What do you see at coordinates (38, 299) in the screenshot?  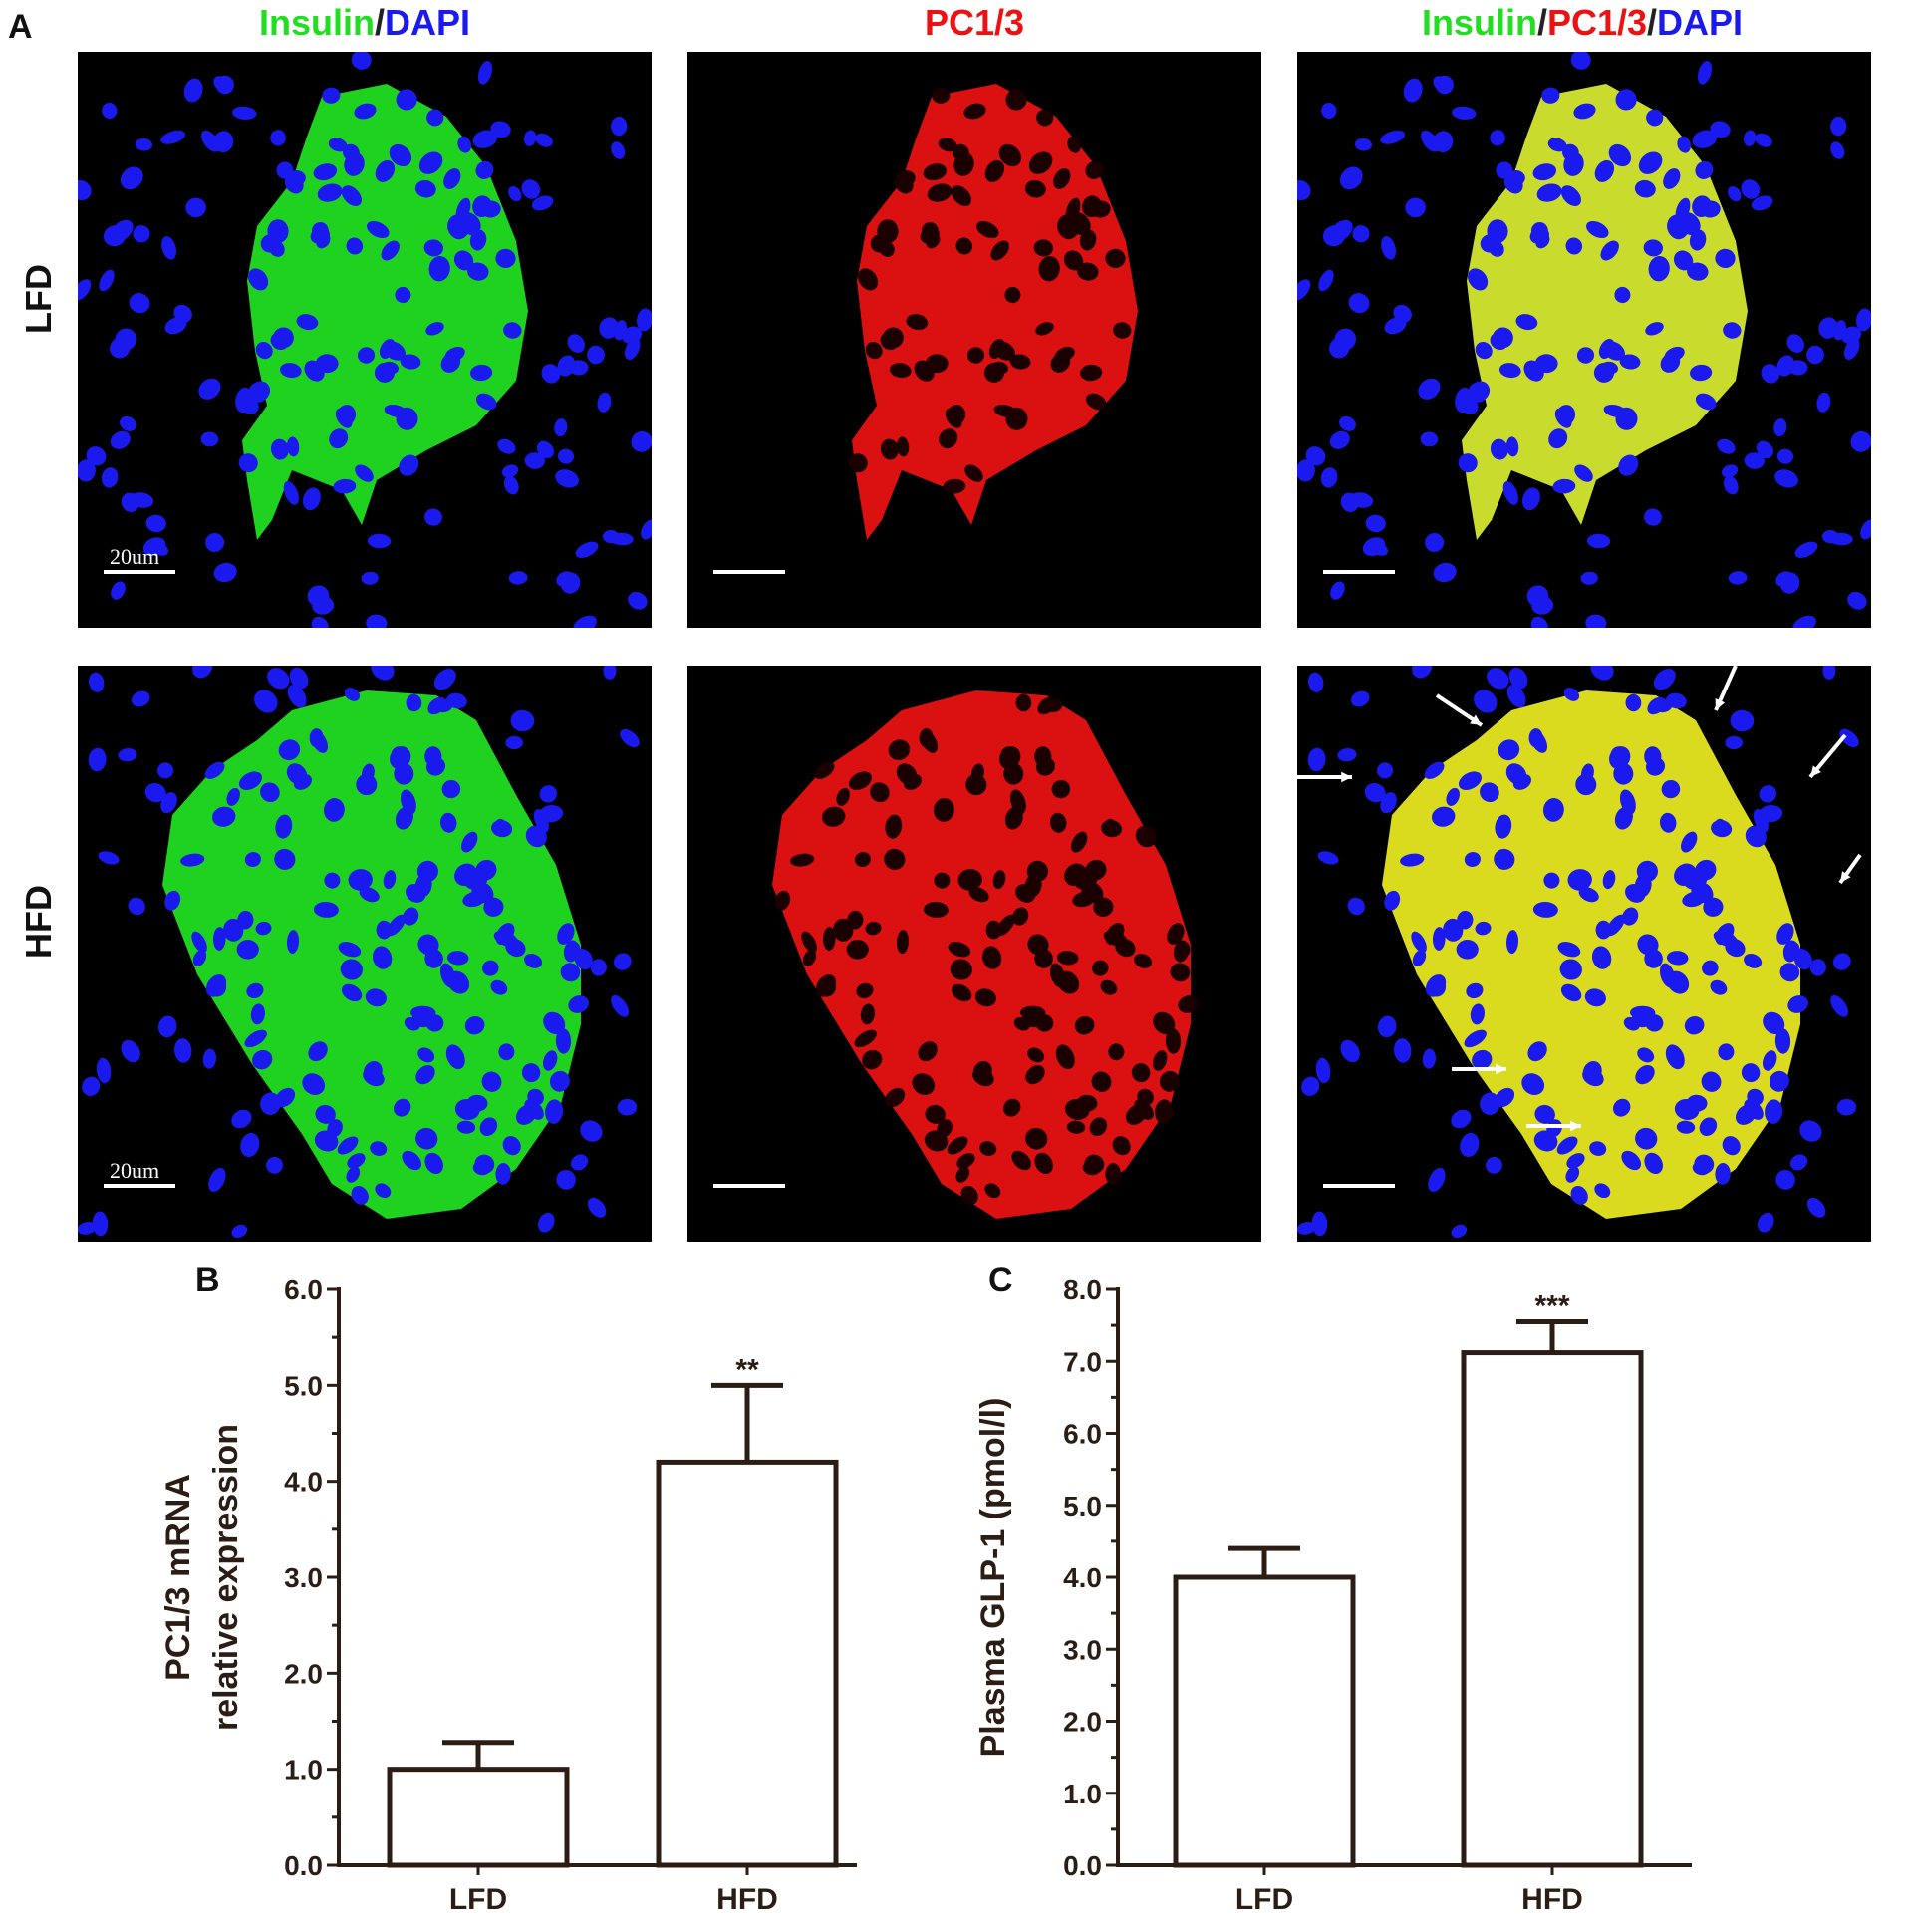 I see `row-label-lfd: LFD` at bounding box center [38, 299].